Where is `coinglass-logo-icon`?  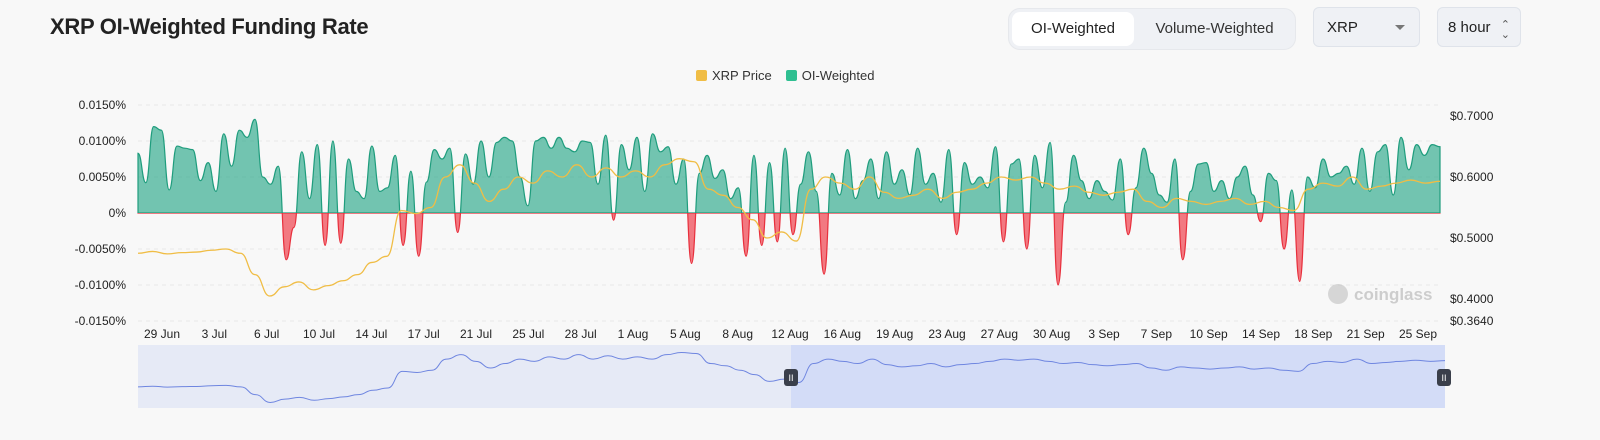
coinglass-logo-icon is located at coordinates (1338, 294).